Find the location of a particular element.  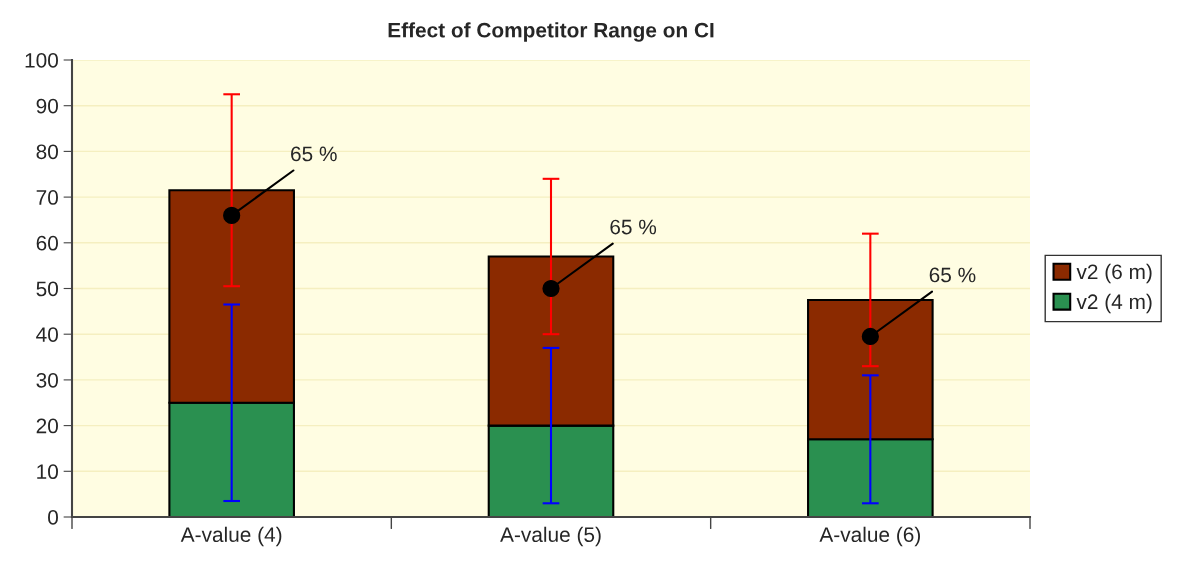

y-tick-label: 100 is located at coordinates (41, 60).